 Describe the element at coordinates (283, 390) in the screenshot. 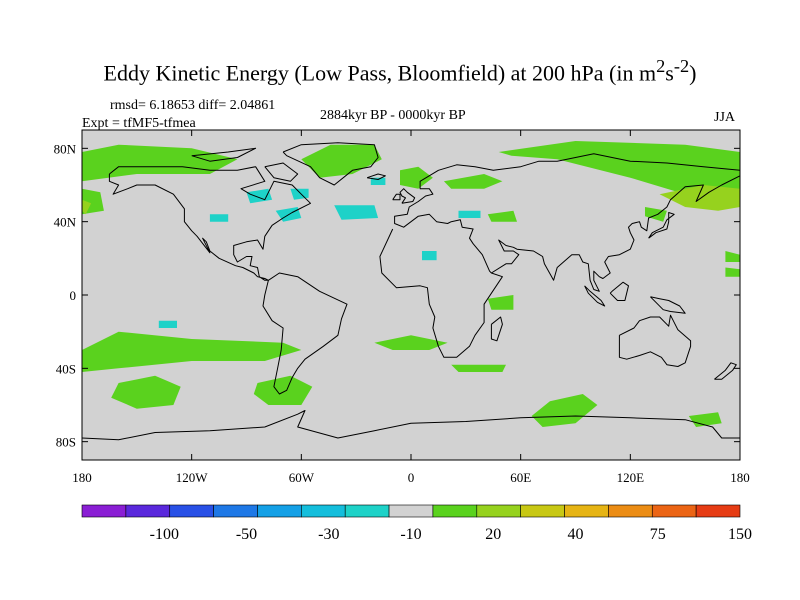

I see `anomaly-region-patagonia-green` at that location.